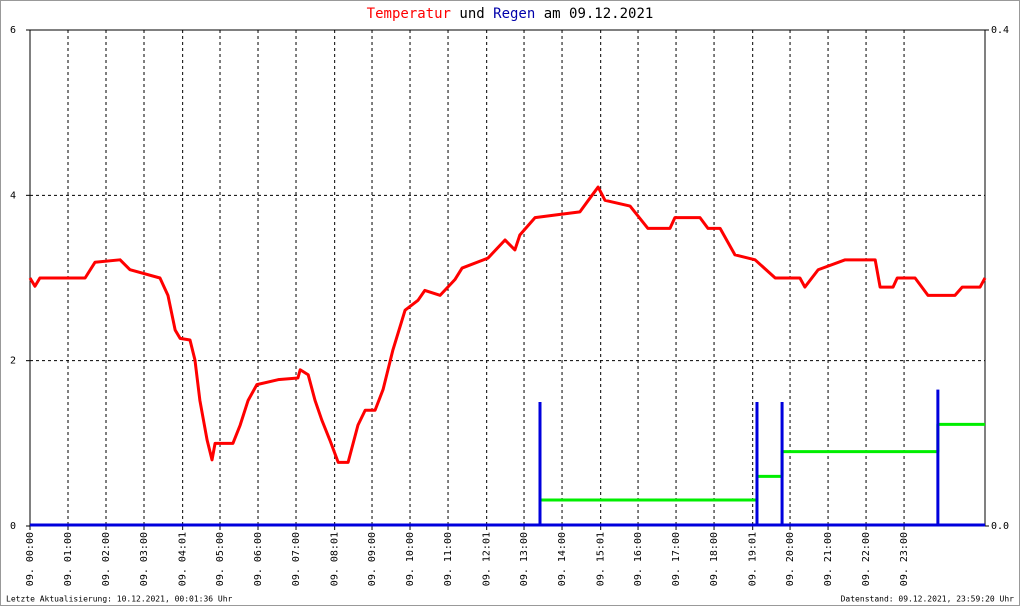 The width and height of the screenshot is (1020, 606). What do you see at coordinates (106, 559) in the screenshot?
I see `x-tick-label: 09. 02:00` at bounding box center [106, 559].